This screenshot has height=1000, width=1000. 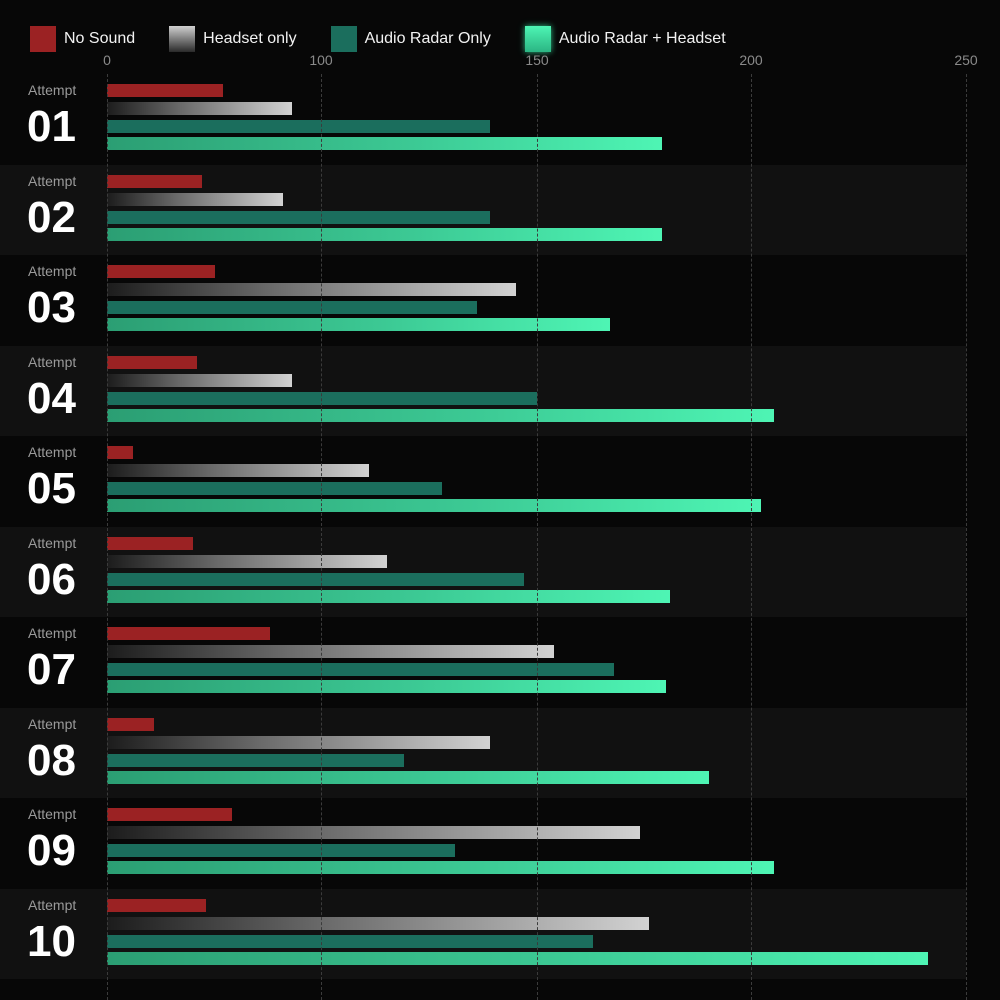 What do you see at coordinates (483, 843) in the screenshot?
I see `chart-row: Attempt 09` at bounding box center [483, 843].